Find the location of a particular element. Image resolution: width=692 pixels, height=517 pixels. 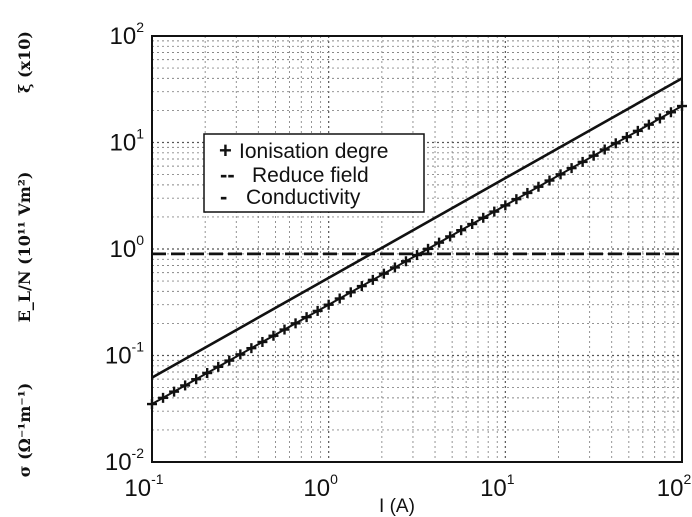

x-tick-label: 10¹ is located at coordinates (497, 486).